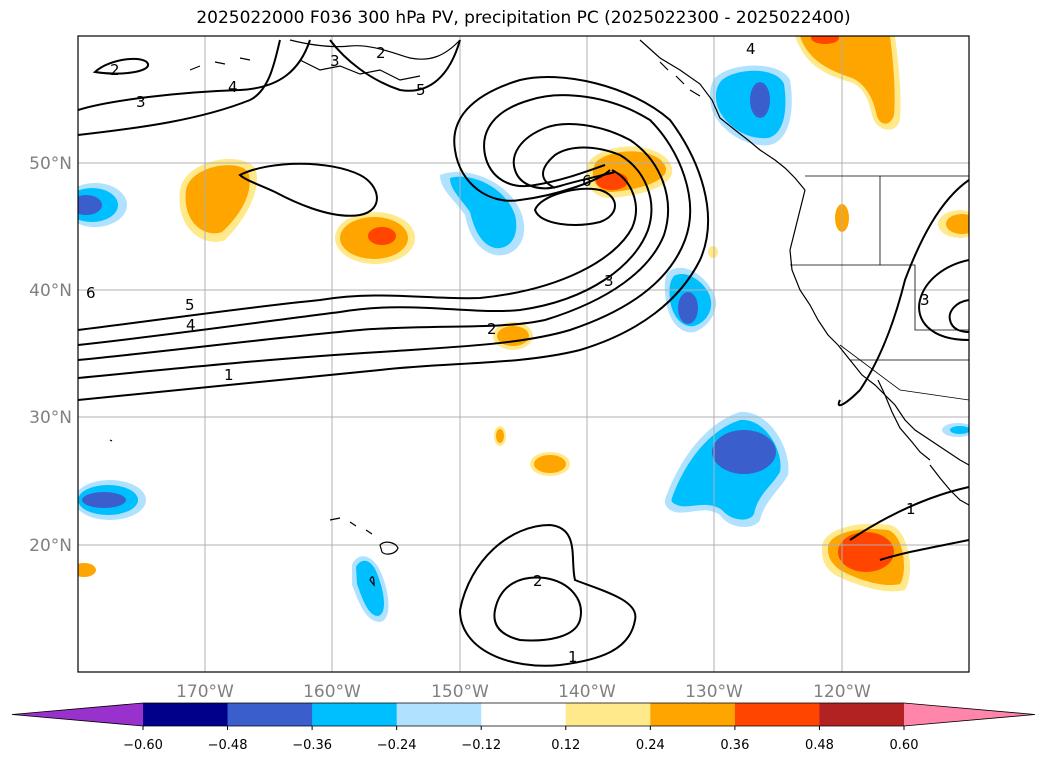 The height and width of the screenshot is (765, 1047). What do you see at coordinates (312, 745) in the screenshot?
I see `colorbar-tick-label: −0.36` at bounding box center [312, 745].